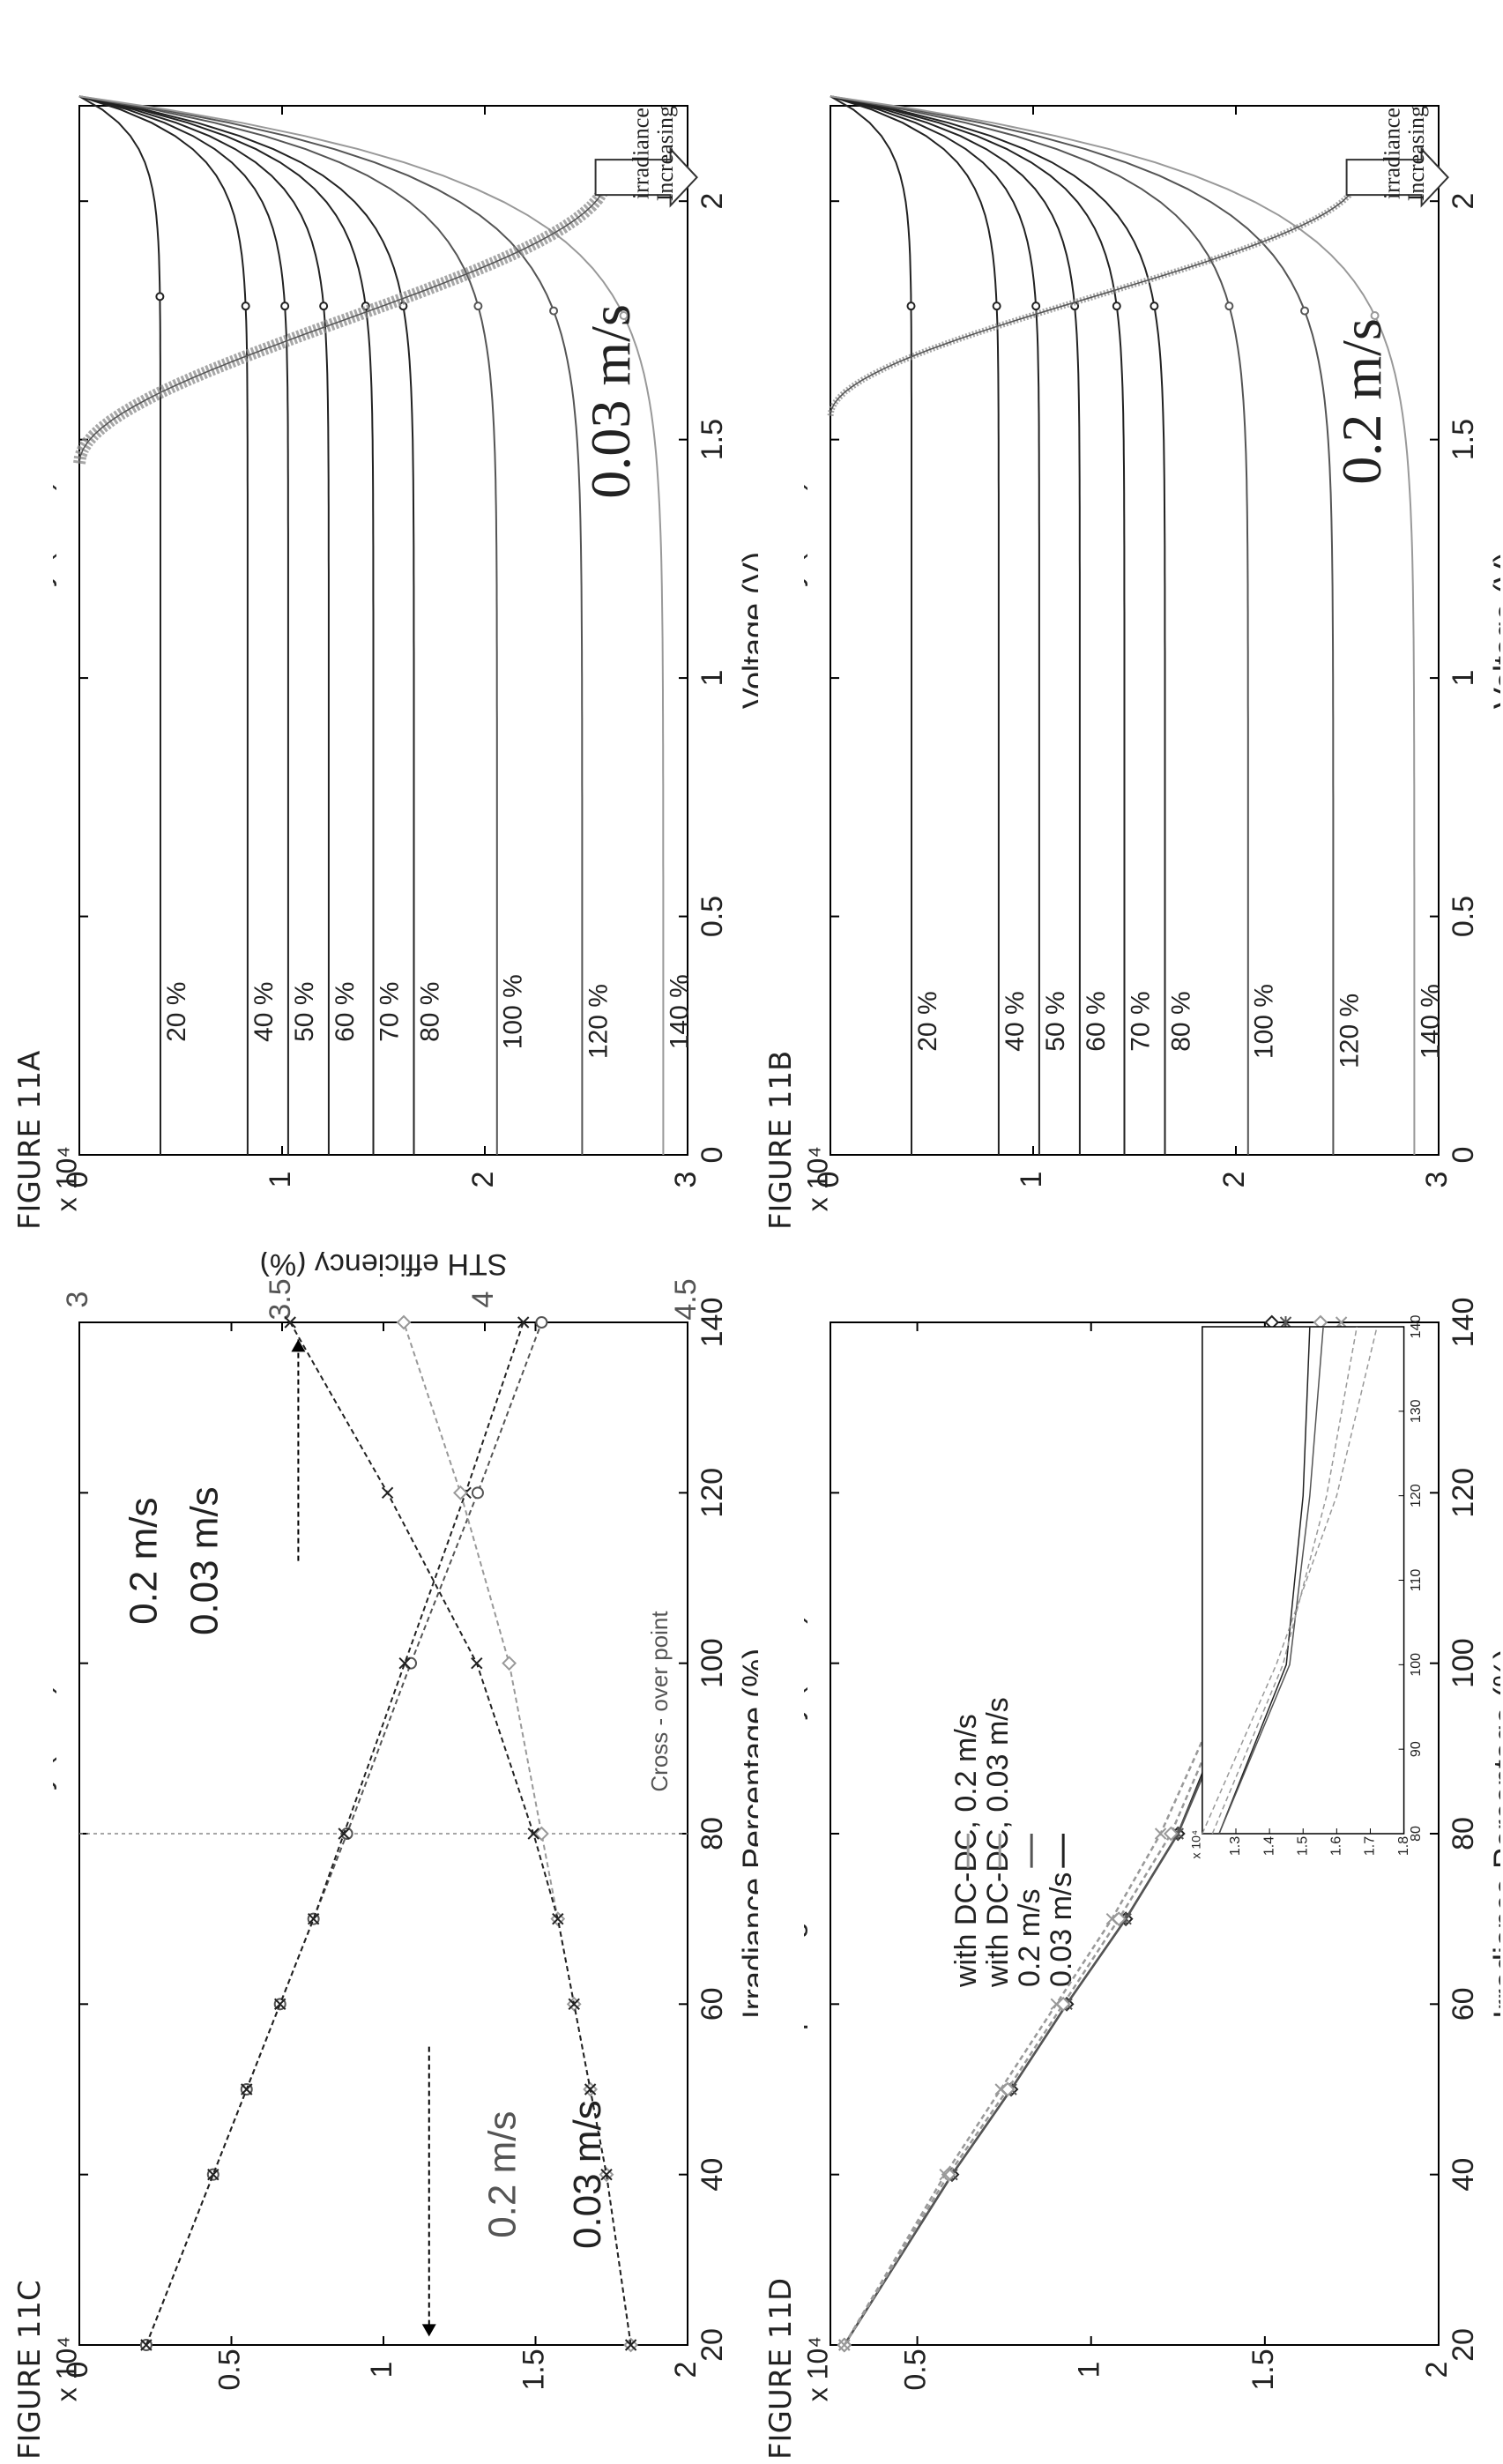 The image size is (1503, 2464). What do you see at coordinates (1235, 1846) in the screenshot?
I see `inset-y-tick-label: 1.3` at bounding box center [1235, 1846].